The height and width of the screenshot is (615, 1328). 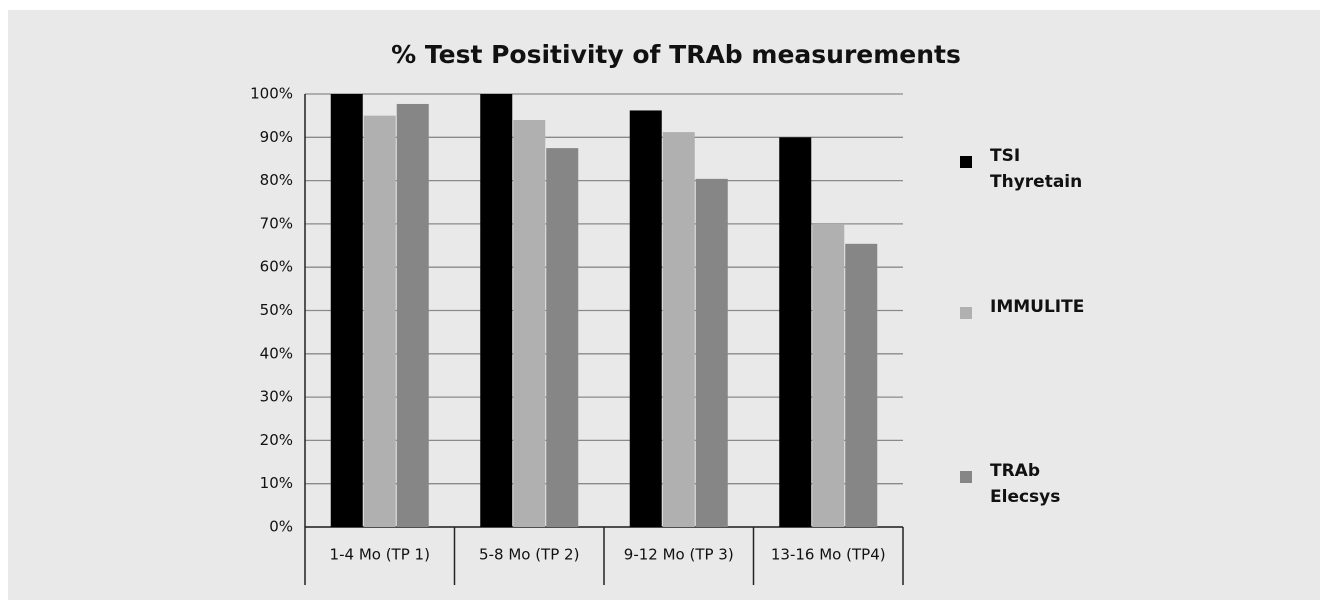 I want to click on chart-title: % Test Positivity of TRAb measurements, so click(x=676, y=54).